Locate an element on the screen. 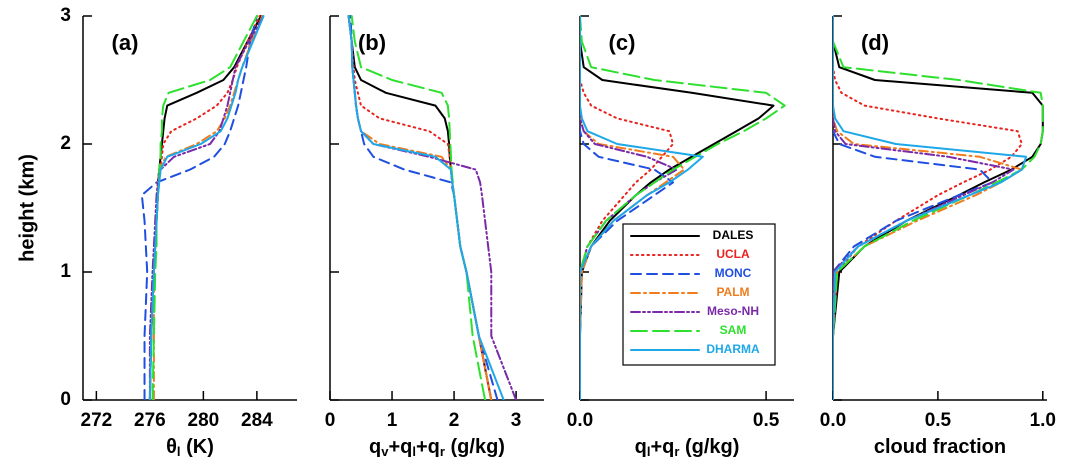  x-axis-label: ql+qr (g/kg) is located at coordinates (687, 447).